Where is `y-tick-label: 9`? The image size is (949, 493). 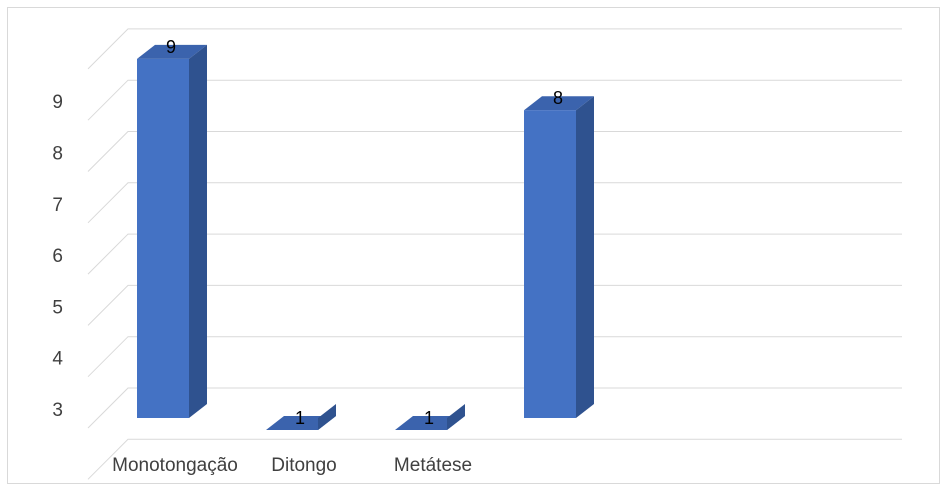
y-tick-label: 9 is located at coordinates (57, 102).